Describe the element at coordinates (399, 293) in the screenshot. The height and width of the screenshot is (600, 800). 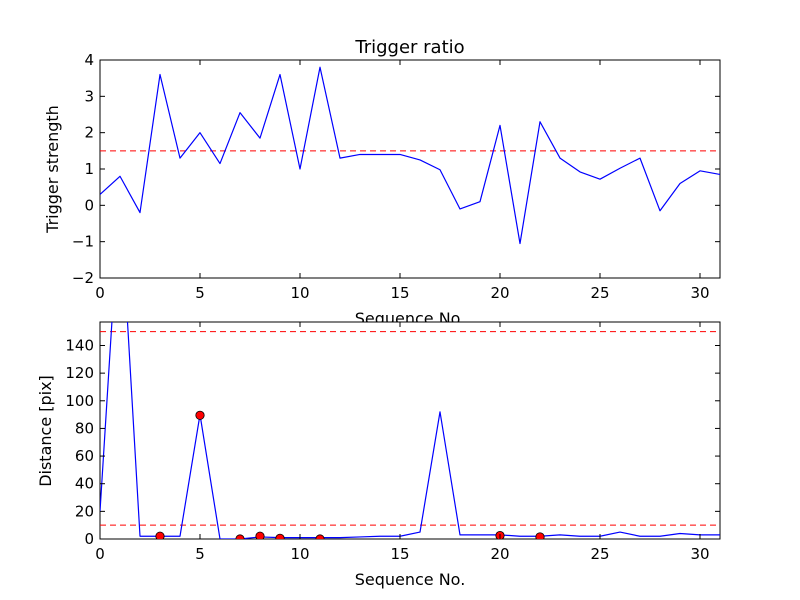
I see `top-chart-x-tick-label: 15` at that location.